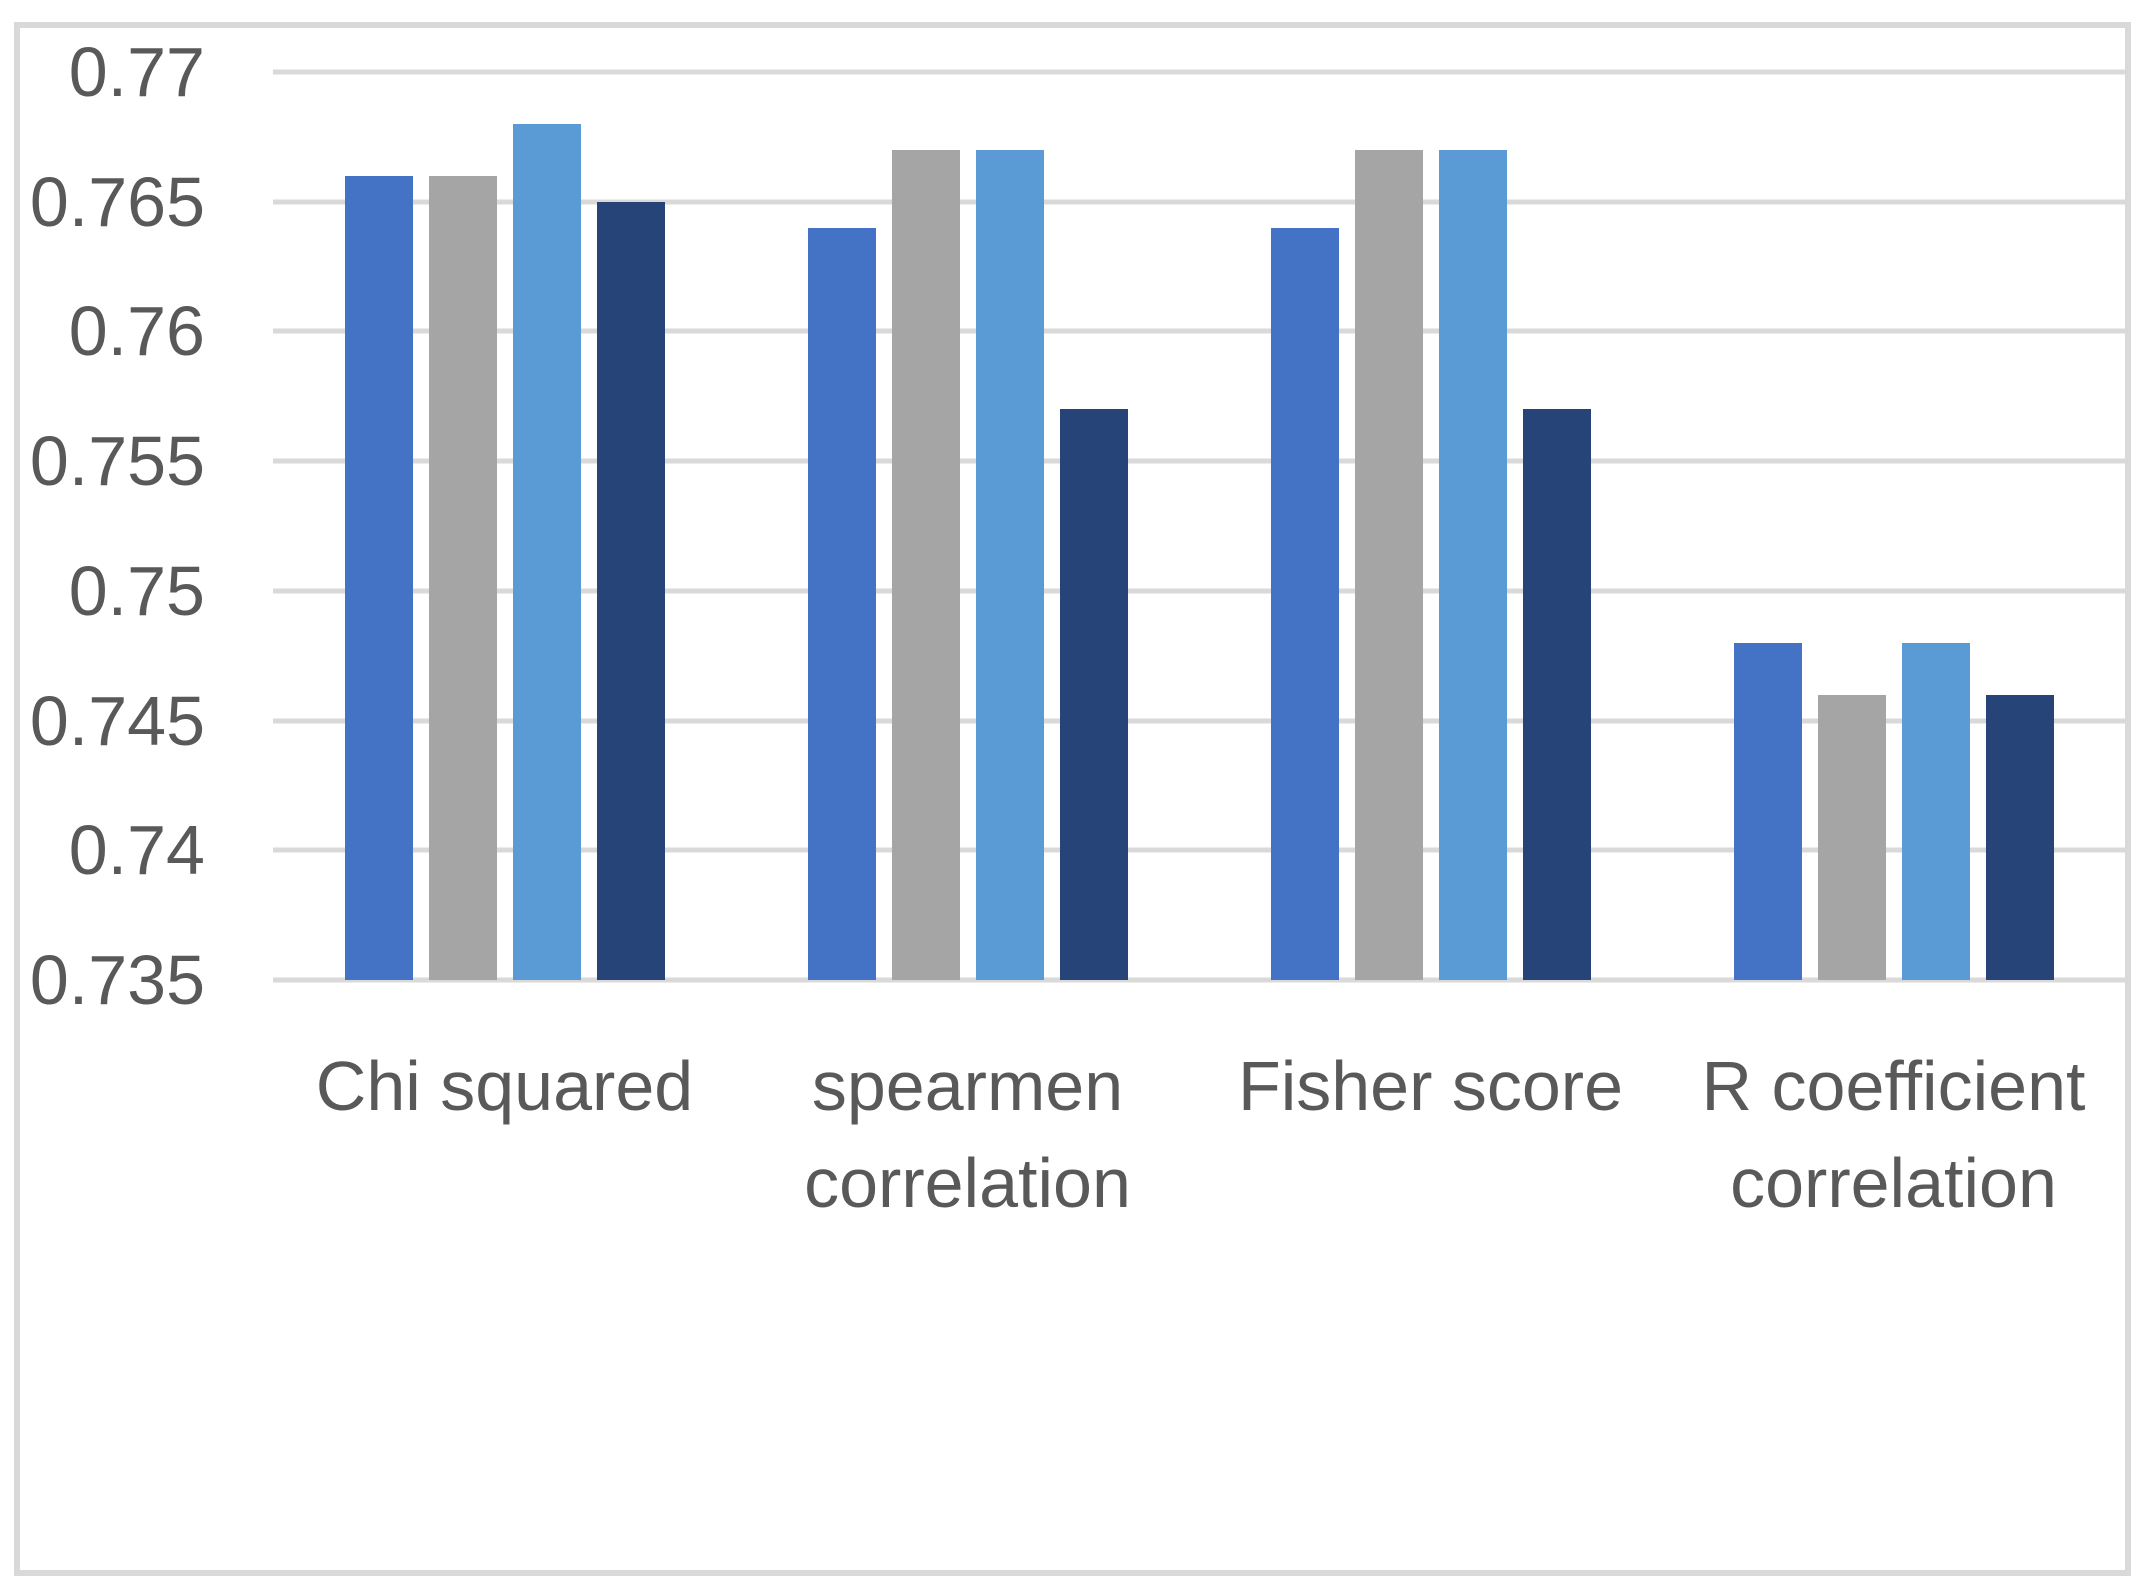  I want to click on x-category-label: spearmen correlation, so click(967, 1134).